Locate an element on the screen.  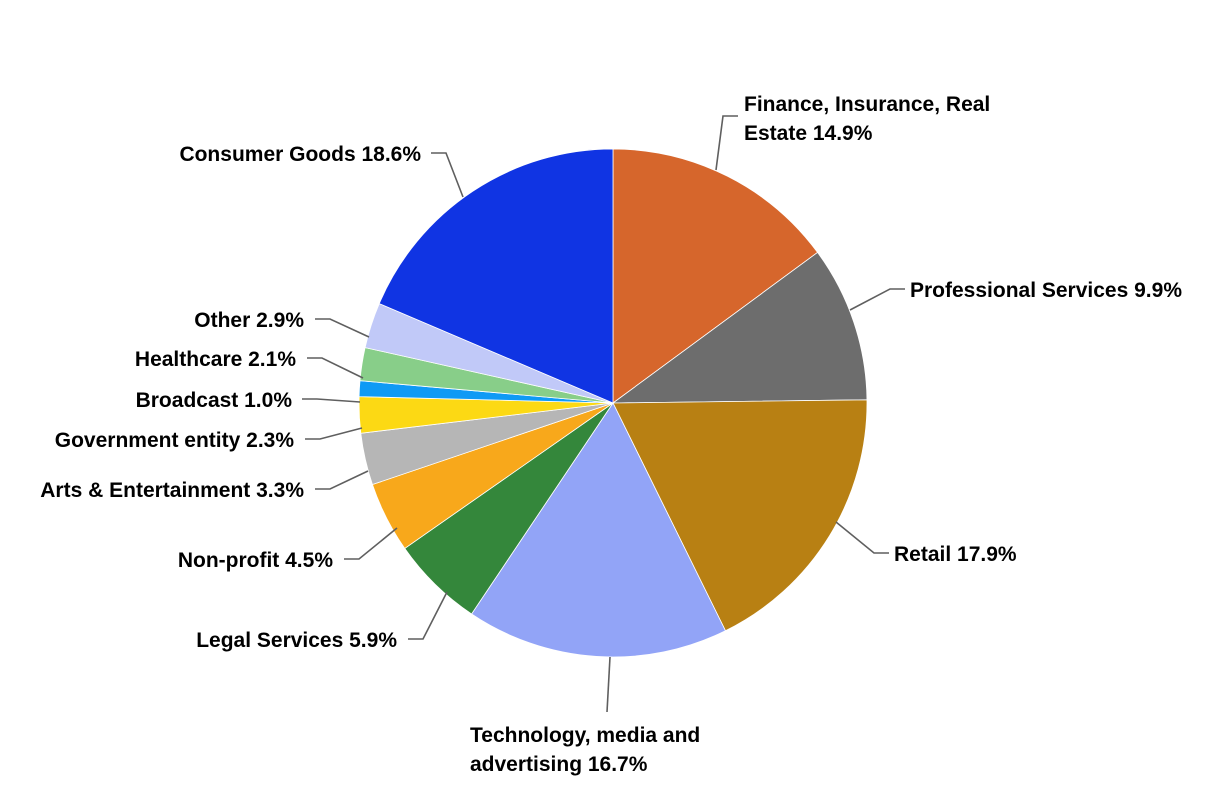
slice-technology-media-and-advertising is located at coordinates (598, 530).